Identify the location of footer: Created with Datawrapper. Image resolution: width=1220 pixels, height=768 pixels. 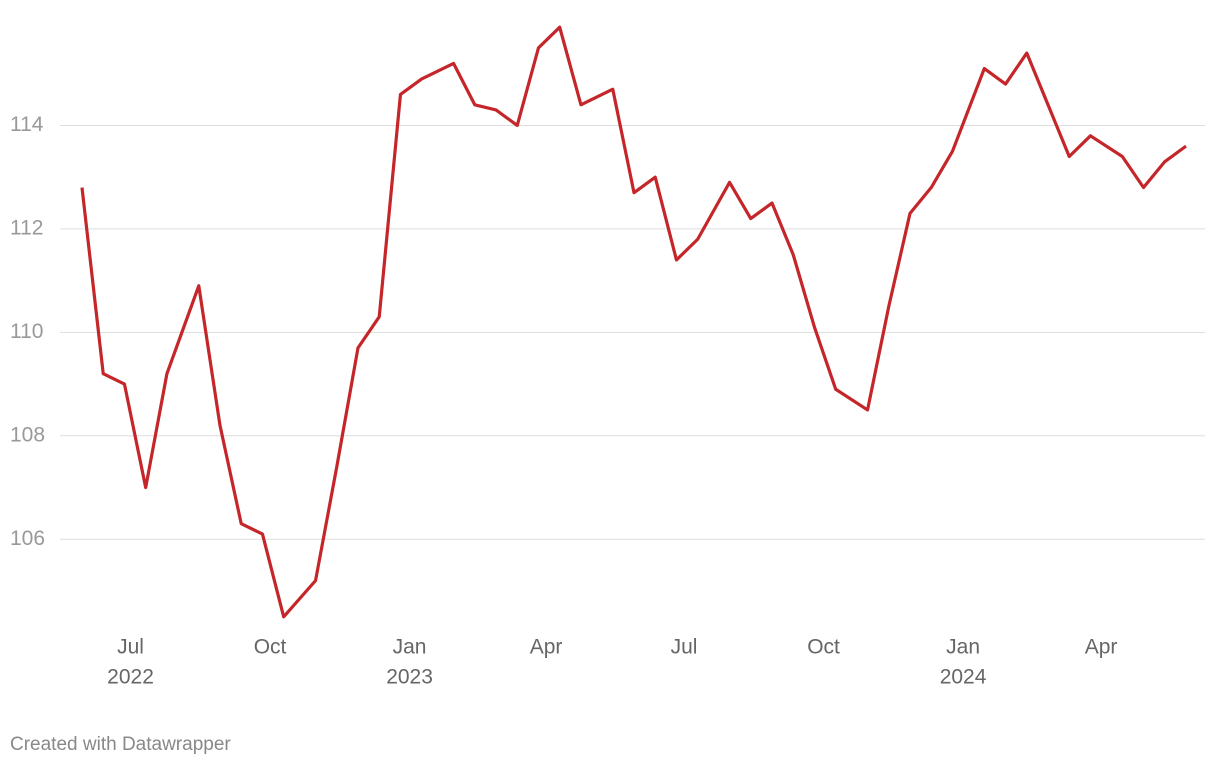
(120, 744).